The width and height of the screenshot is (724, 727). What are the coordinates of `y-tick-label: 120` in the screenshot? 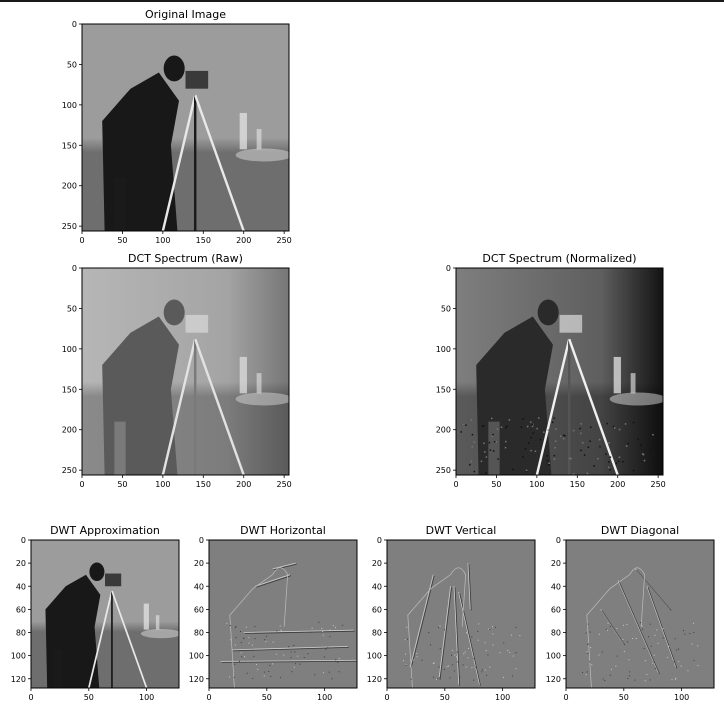 It's located at (553, 679).